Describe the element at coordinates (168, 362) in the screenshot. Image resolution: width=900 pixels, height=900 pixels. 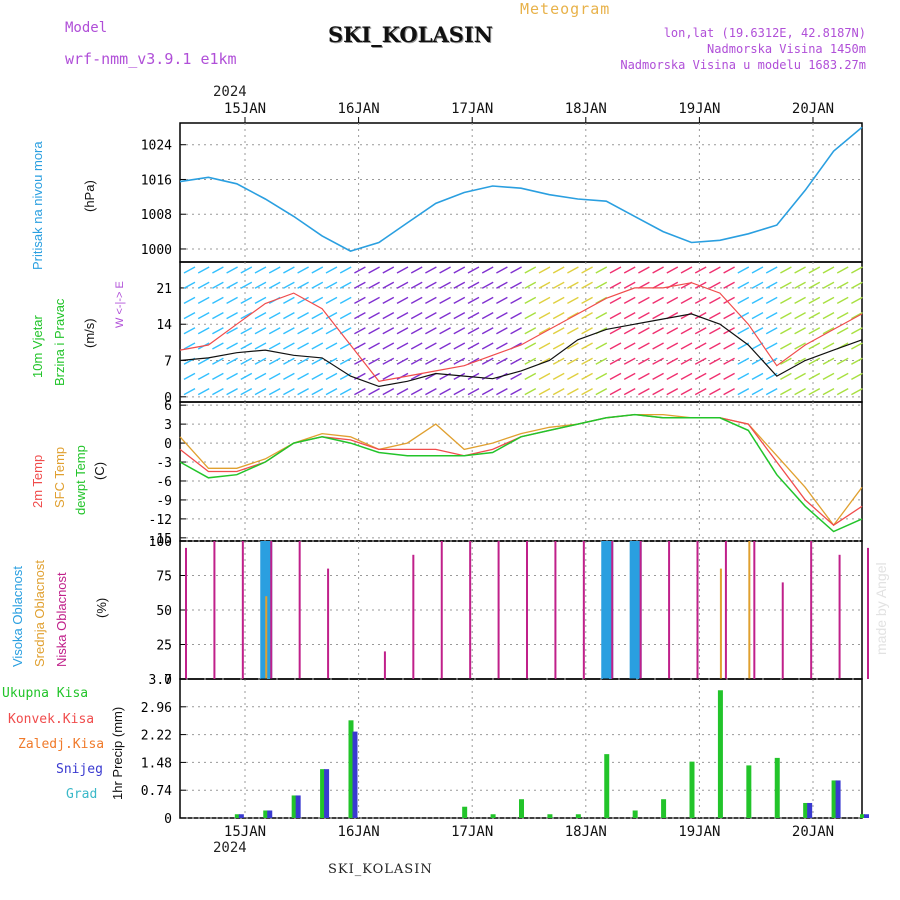
I see `ytick-label-wind: 7` at that location.